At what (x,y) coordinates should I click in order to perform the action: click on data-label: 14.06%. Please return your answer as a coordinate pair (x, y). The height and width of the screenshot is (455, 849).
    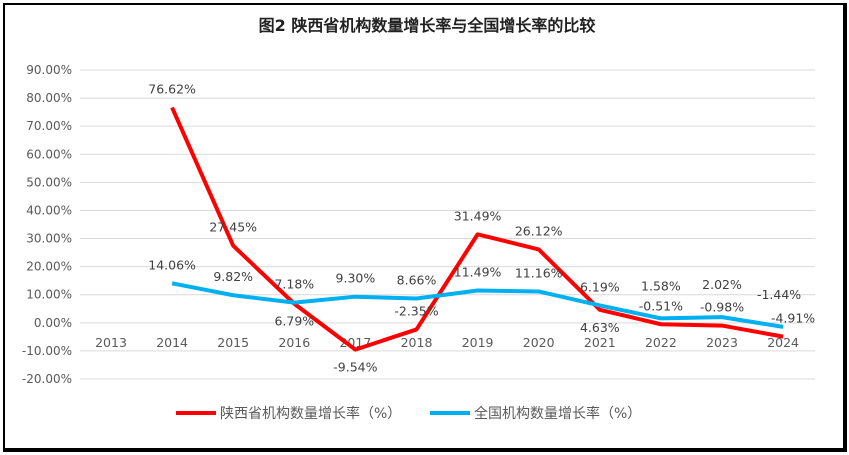
    Looking at the image, I should click on (172, 264).